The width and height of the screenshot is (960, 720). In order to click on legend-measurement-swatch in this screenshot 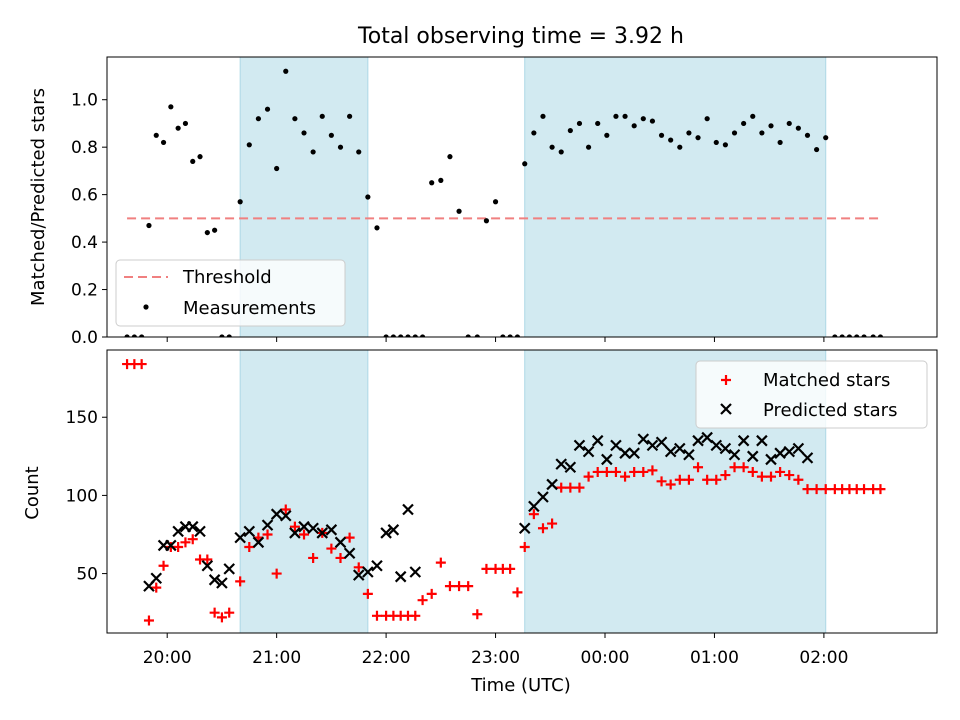, I will do `click(146, 307)`.